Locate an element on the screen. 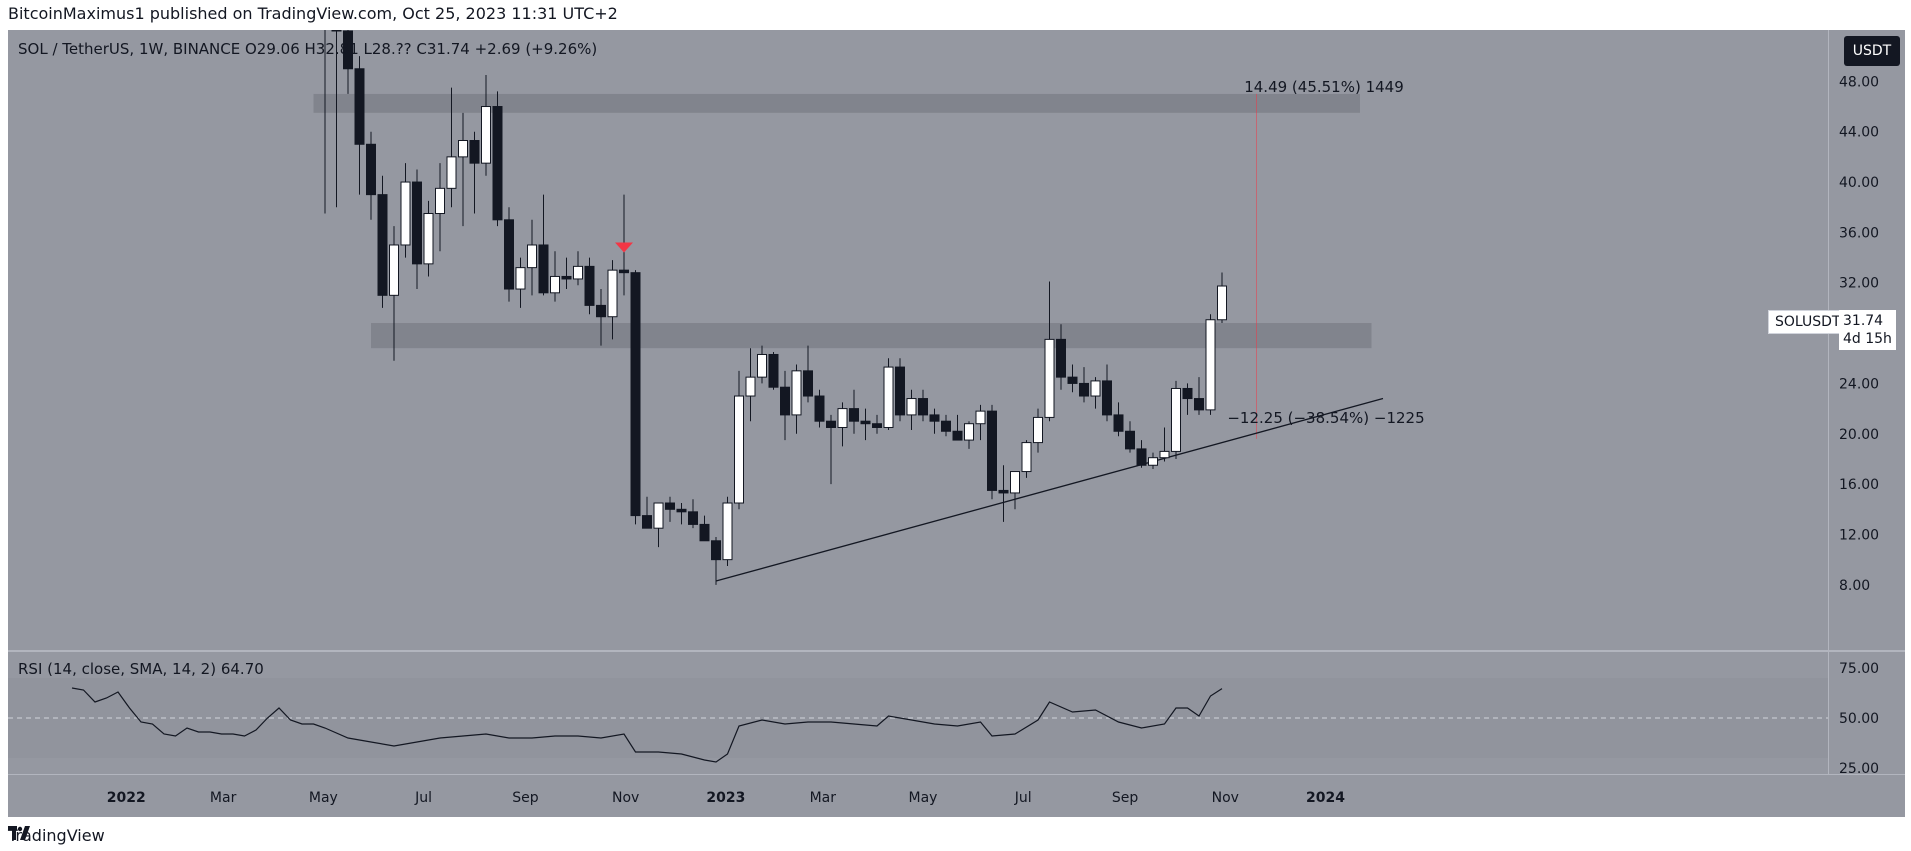 The height and width of the screenshot is (851, 1911). tradingview-brand: TradingView is located at coordinates (56, 835).